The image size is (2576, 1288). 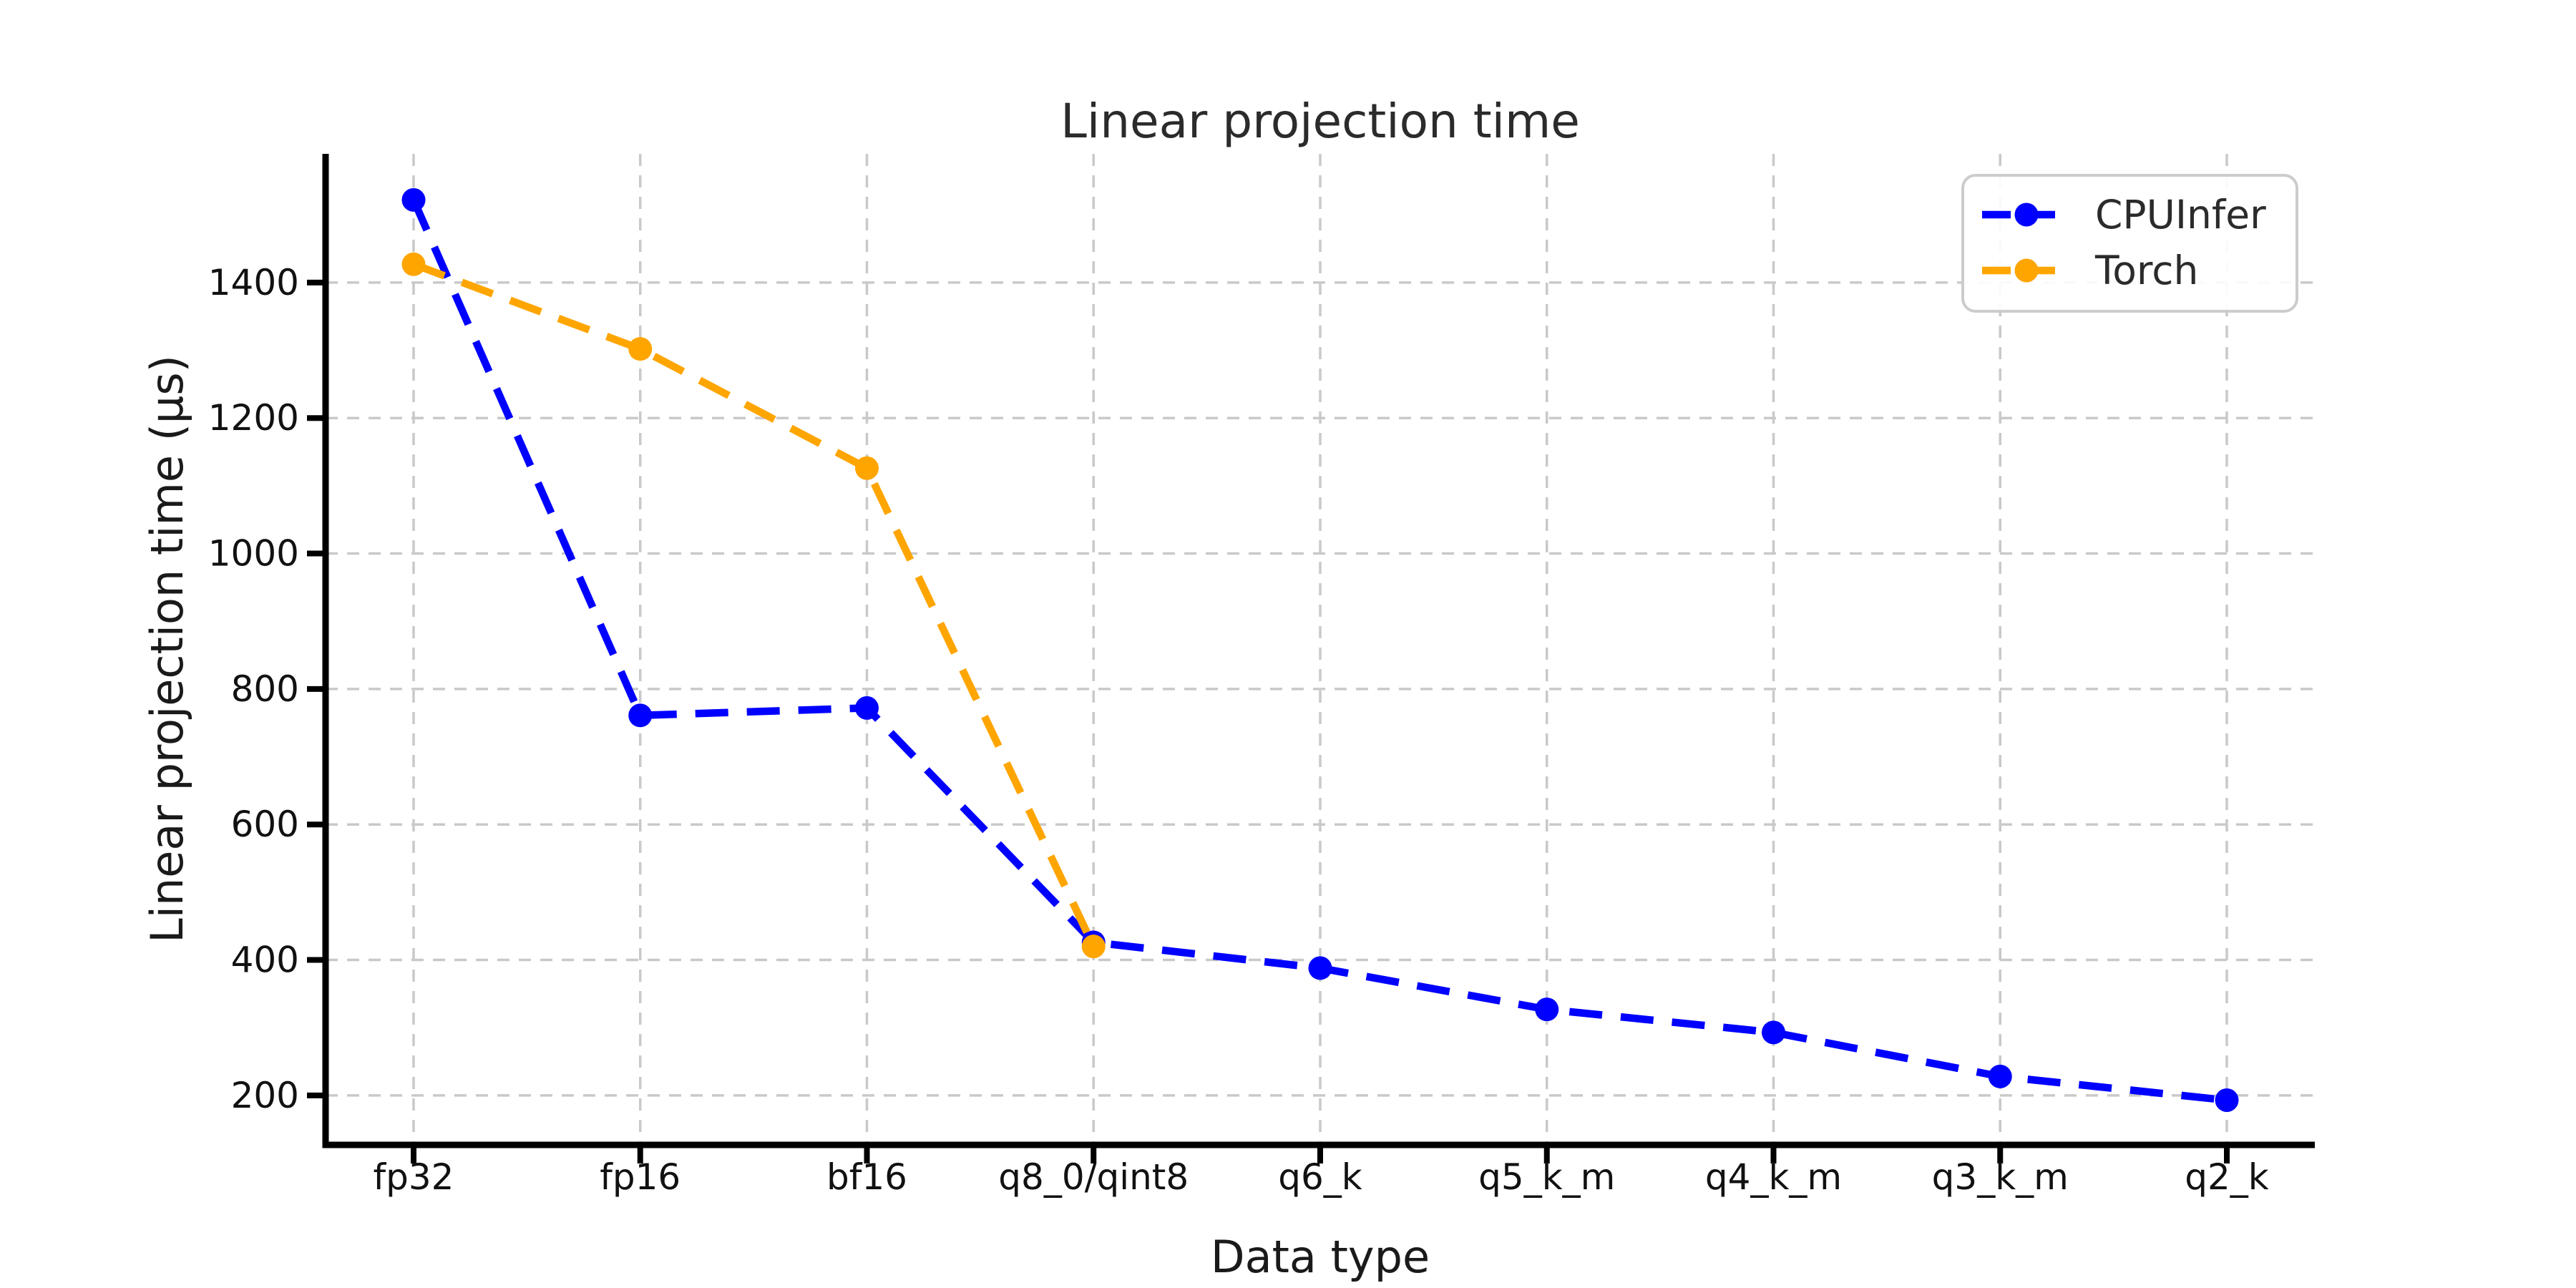 I want to click on y-tick-label: 800, so click(x=265, y=689).